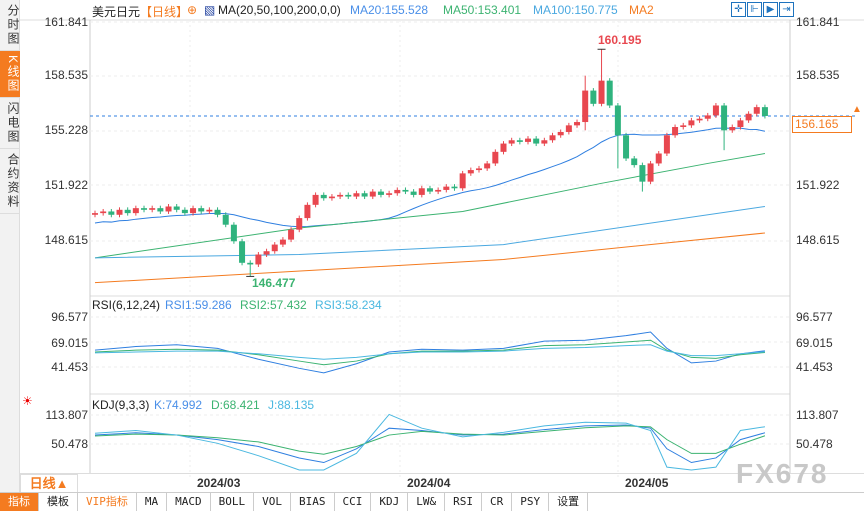 The height and width of the screenshot is (511, 864). What do you see at coordinates (430, 440) in the screenshot?
I see `d-line` at bounding box center [430, 440].